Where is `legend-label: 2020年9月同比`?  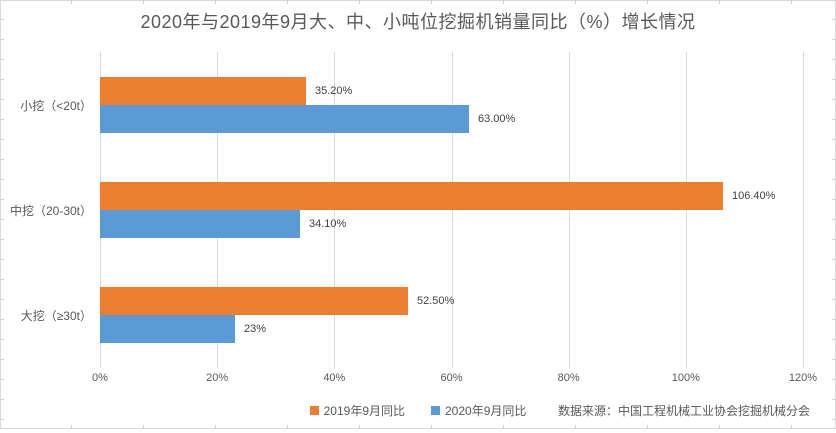 legend-label: 2020年9月同比 is located at coordinates (486, 410).